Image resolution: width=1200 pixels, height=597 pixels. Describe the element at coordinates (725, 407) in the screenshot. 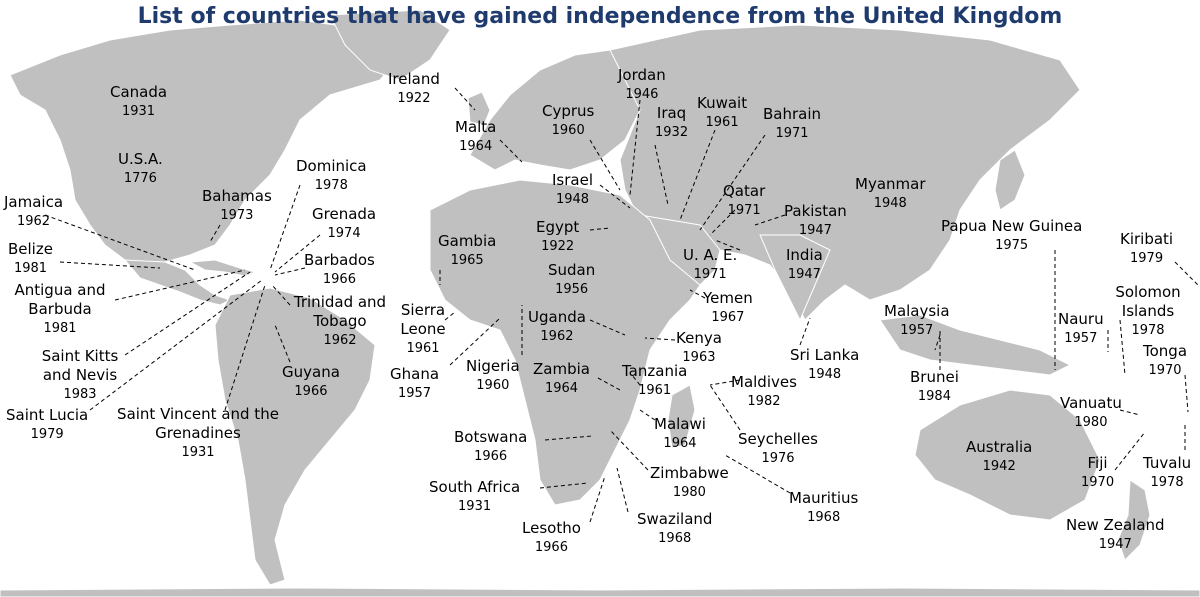

I see `leader-seychelles` at that location.